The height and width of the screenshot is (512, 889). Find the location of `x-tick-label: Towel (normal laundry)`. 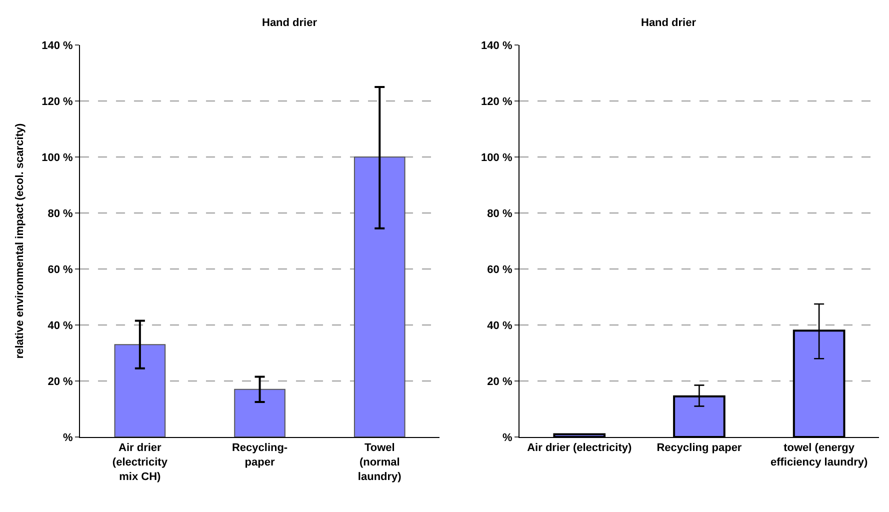

x-tick-label: Towel (normal laundry) is located at coordinates (380, 462).